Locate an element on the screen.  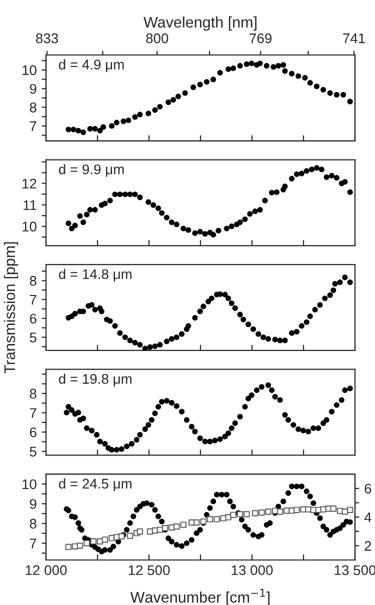
x2-tick-label: 769 is located at coordinates (261, 38).